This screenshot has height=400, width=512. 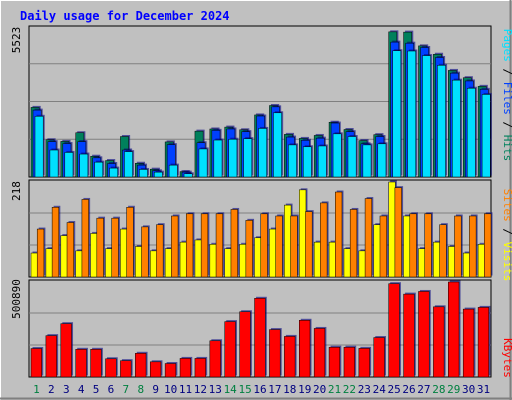 I want to click on day-label: 23, so click(x=364, y=389).